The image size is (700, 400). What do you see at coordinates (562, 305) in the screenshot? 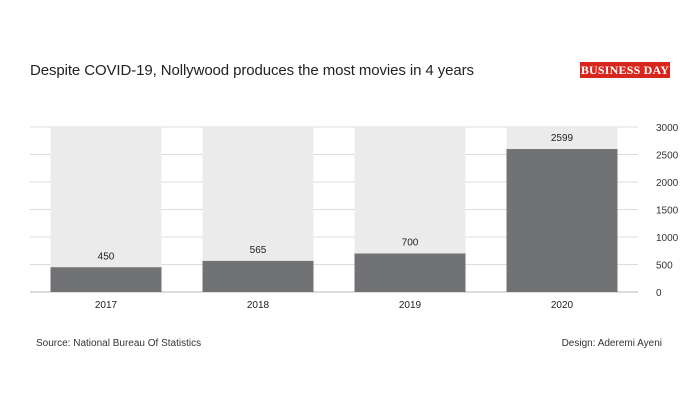
I see `x-tick-label: 2020` at bounding box center [562, 305].